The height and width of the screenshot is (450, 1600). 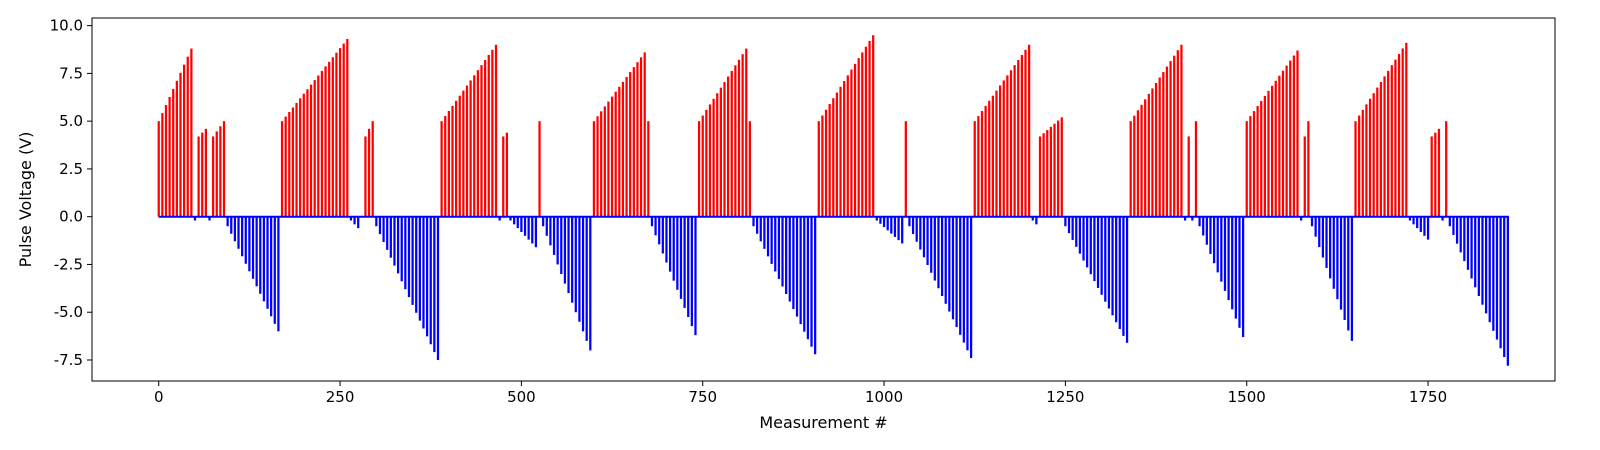 I want to click on y-axis-label: Pulse Voltage (V), so click(x=25, y=200).